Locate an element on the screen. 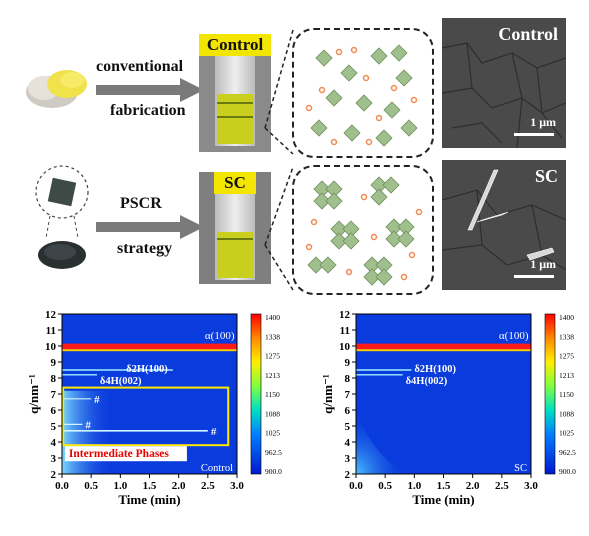 The width and height of the screenshot is (589, 536). panel-label: SC is located at coordinates (520, 468).